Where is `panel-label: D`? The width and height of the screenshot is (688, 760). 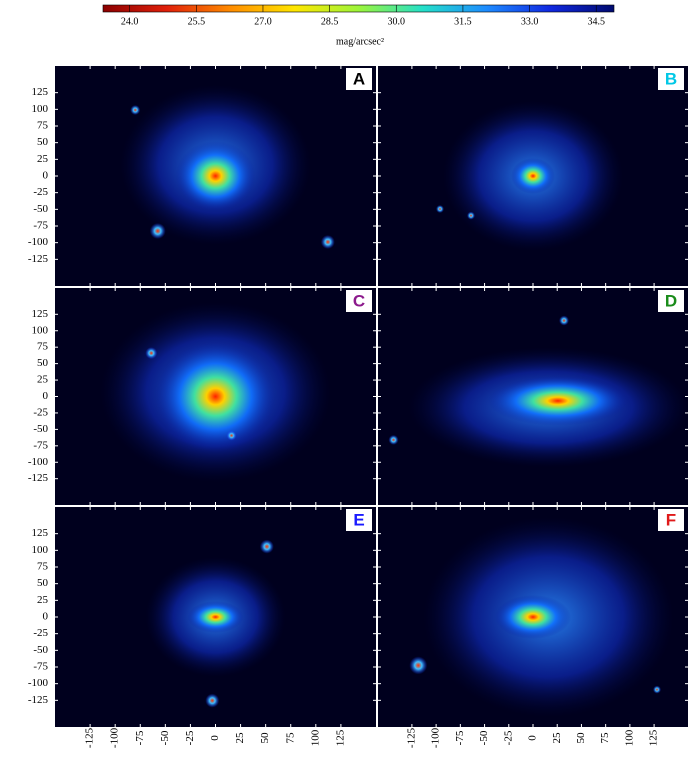
panel-label: D is located at coordinates (671, 300).